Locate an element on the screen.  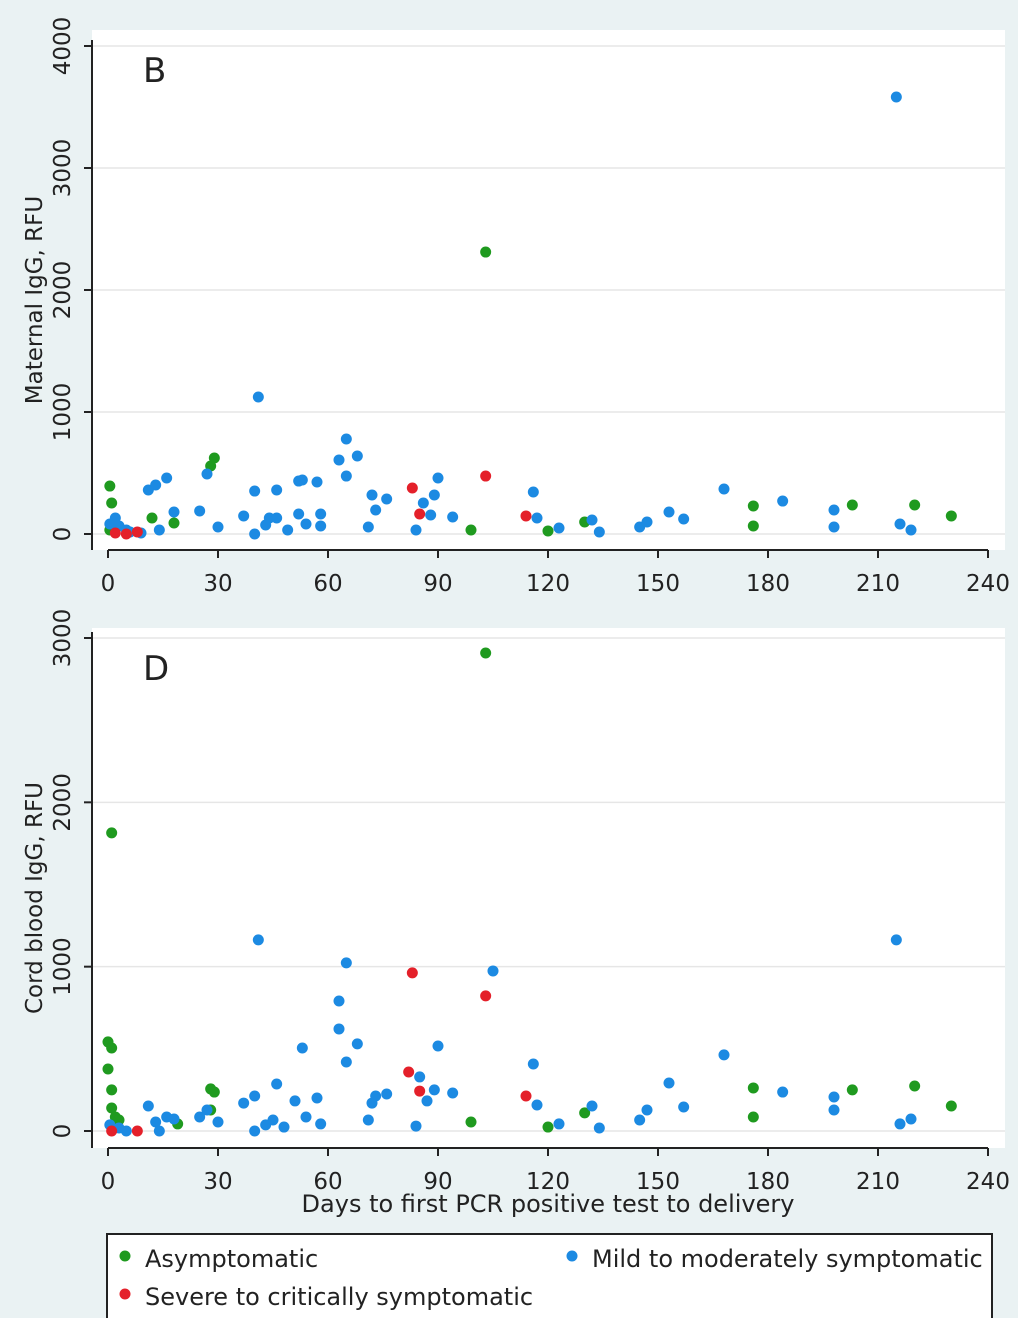
legend-box is located at coordinates (549, 1275).